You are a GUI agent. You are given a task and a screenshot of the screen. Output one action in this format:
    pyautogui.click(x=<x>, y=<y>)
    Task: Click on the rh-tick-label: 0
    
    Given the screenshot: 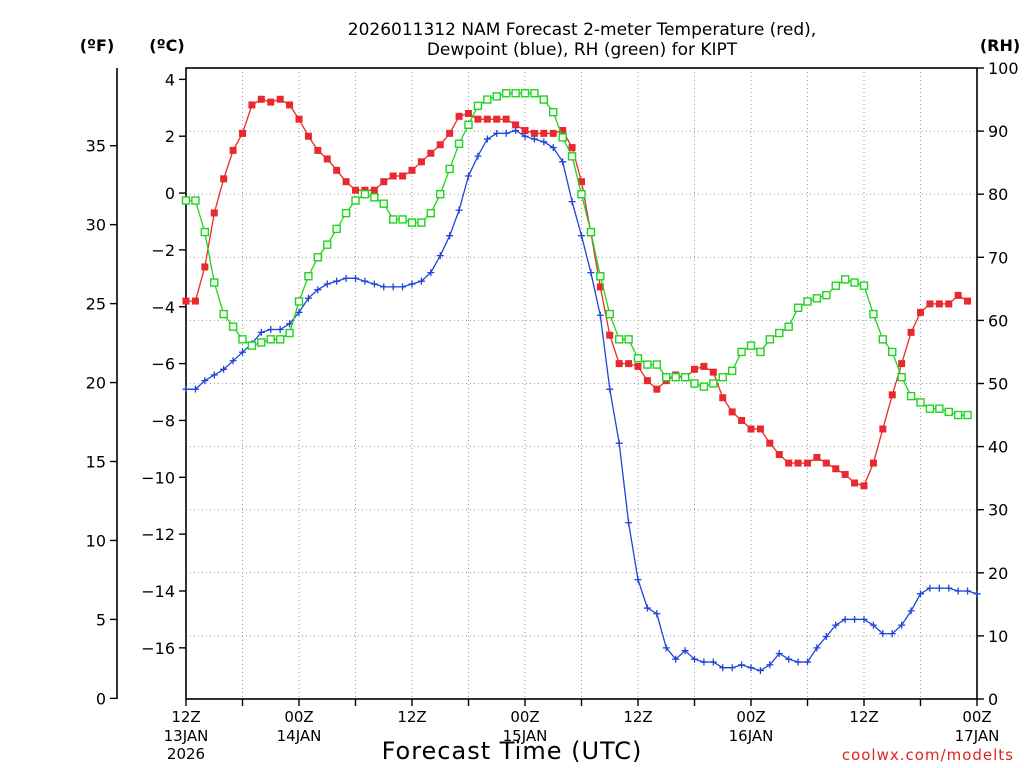 What is the action you would take?
    pyautogui.click(x=993, y=699)
    